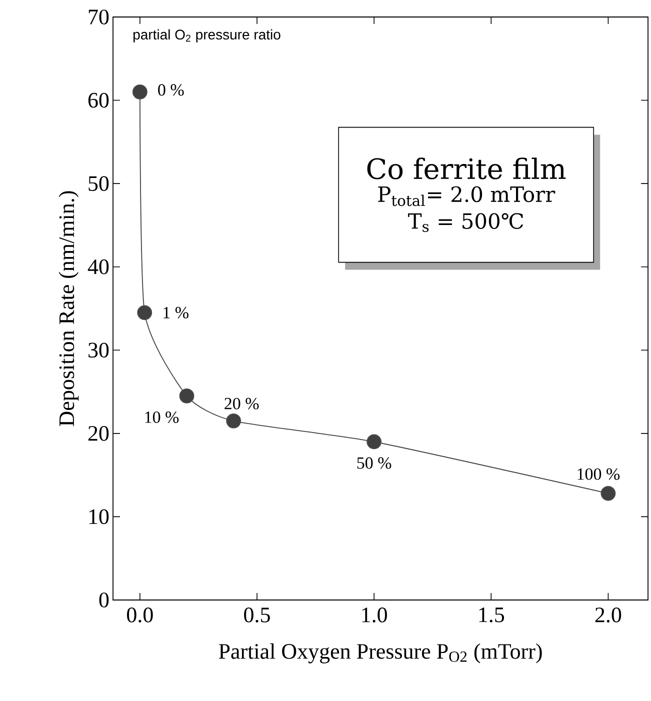 Image resolution: width=651 pixels, height=701 pixels. Describe the element at coordinates (104, 600) in the screenshot. I see `y-tick-label: 0` at that location.